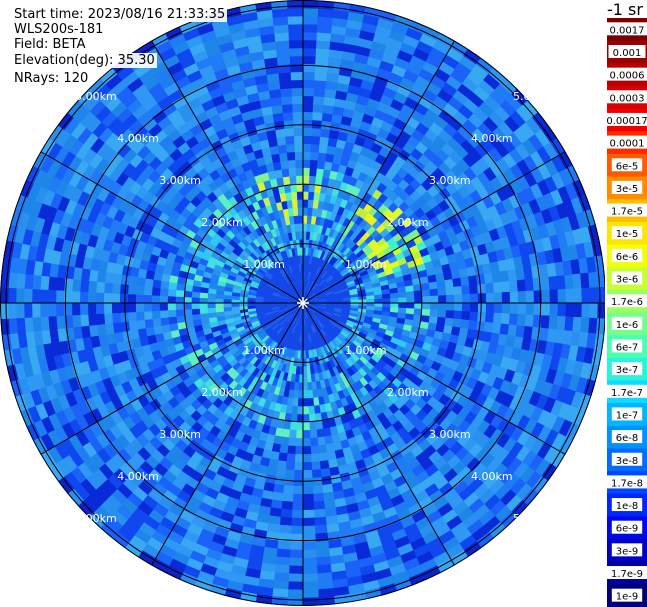 The image size is (647, 607). Describe the element at coordinates (51, 78) in the screenshot. I see `nrays-text: NRays: 120` at that location.